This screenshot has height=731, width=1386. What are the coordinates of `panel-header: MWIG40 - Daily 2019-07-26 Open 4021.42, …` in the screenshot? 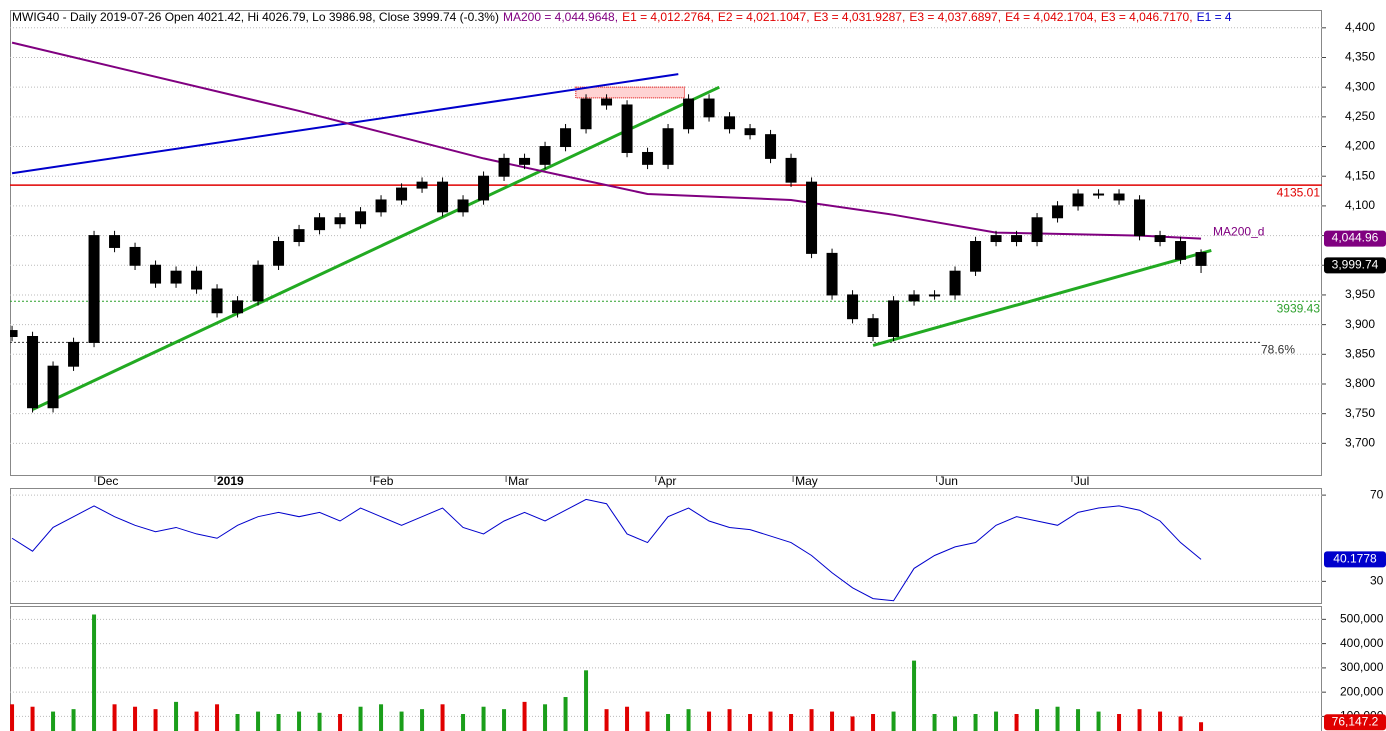 It's located at (622, 17).